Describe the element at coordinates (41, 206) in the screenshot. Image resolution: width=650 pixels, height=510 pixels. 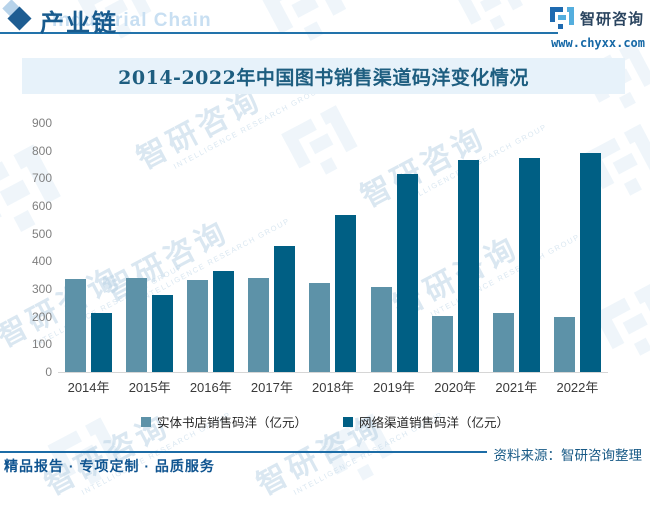
I see `y-tick-label: 600` at that location.